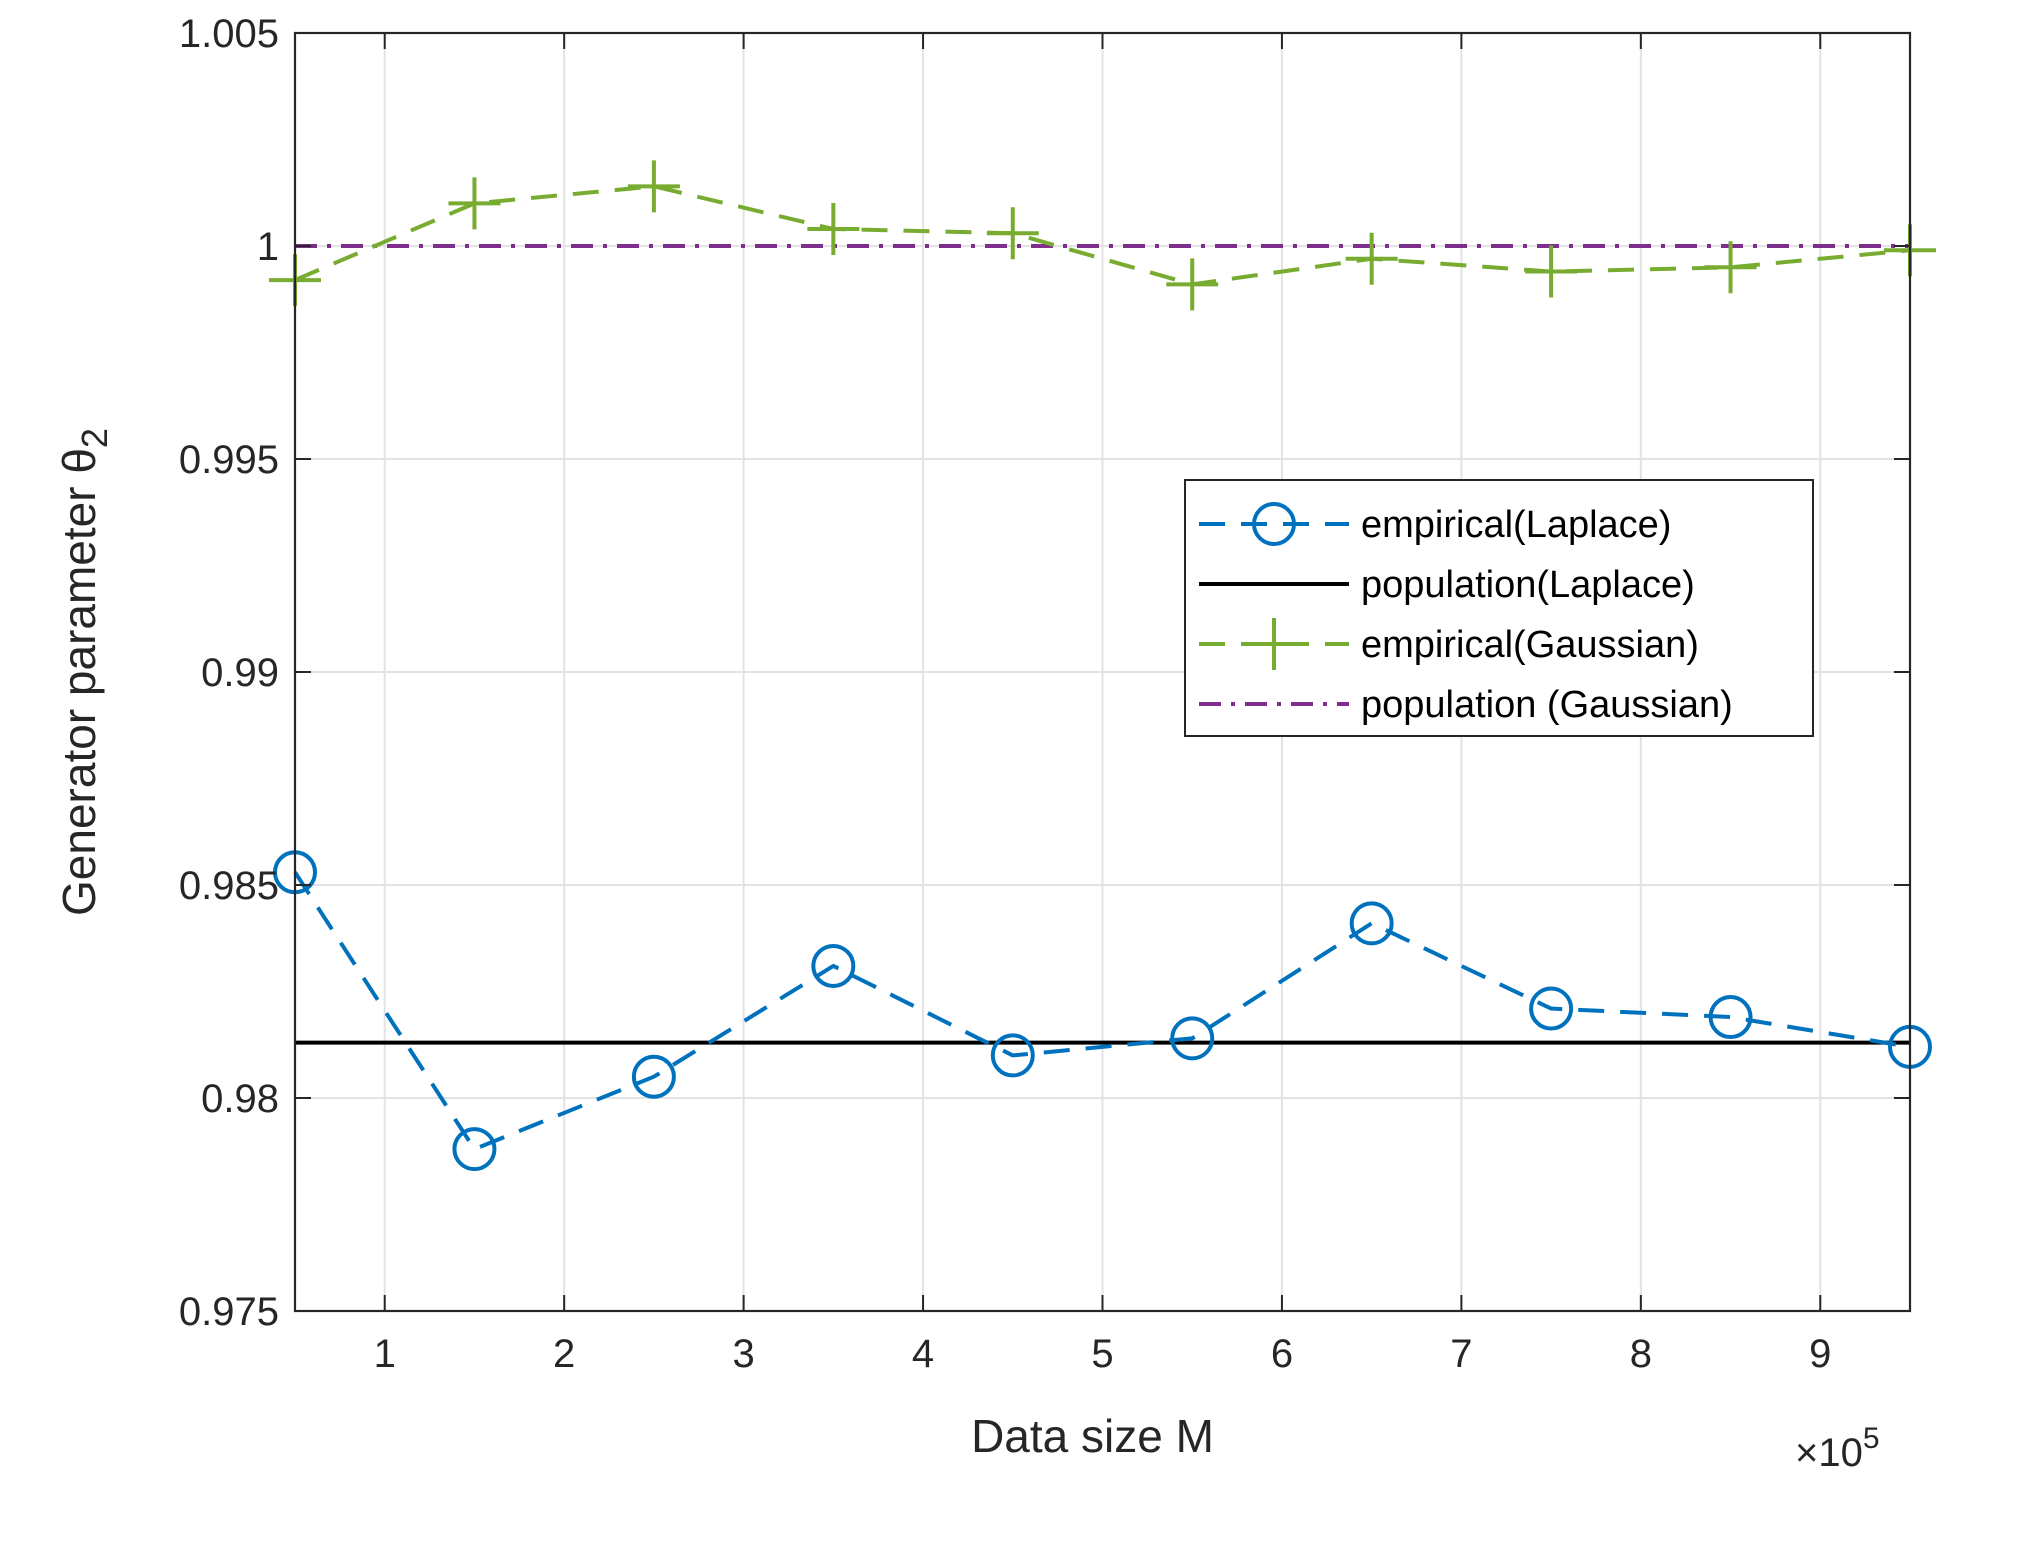 The image size is (2044, 1544). I want to click on x-axis-exponent-power: 5, so click(1871, 1438).